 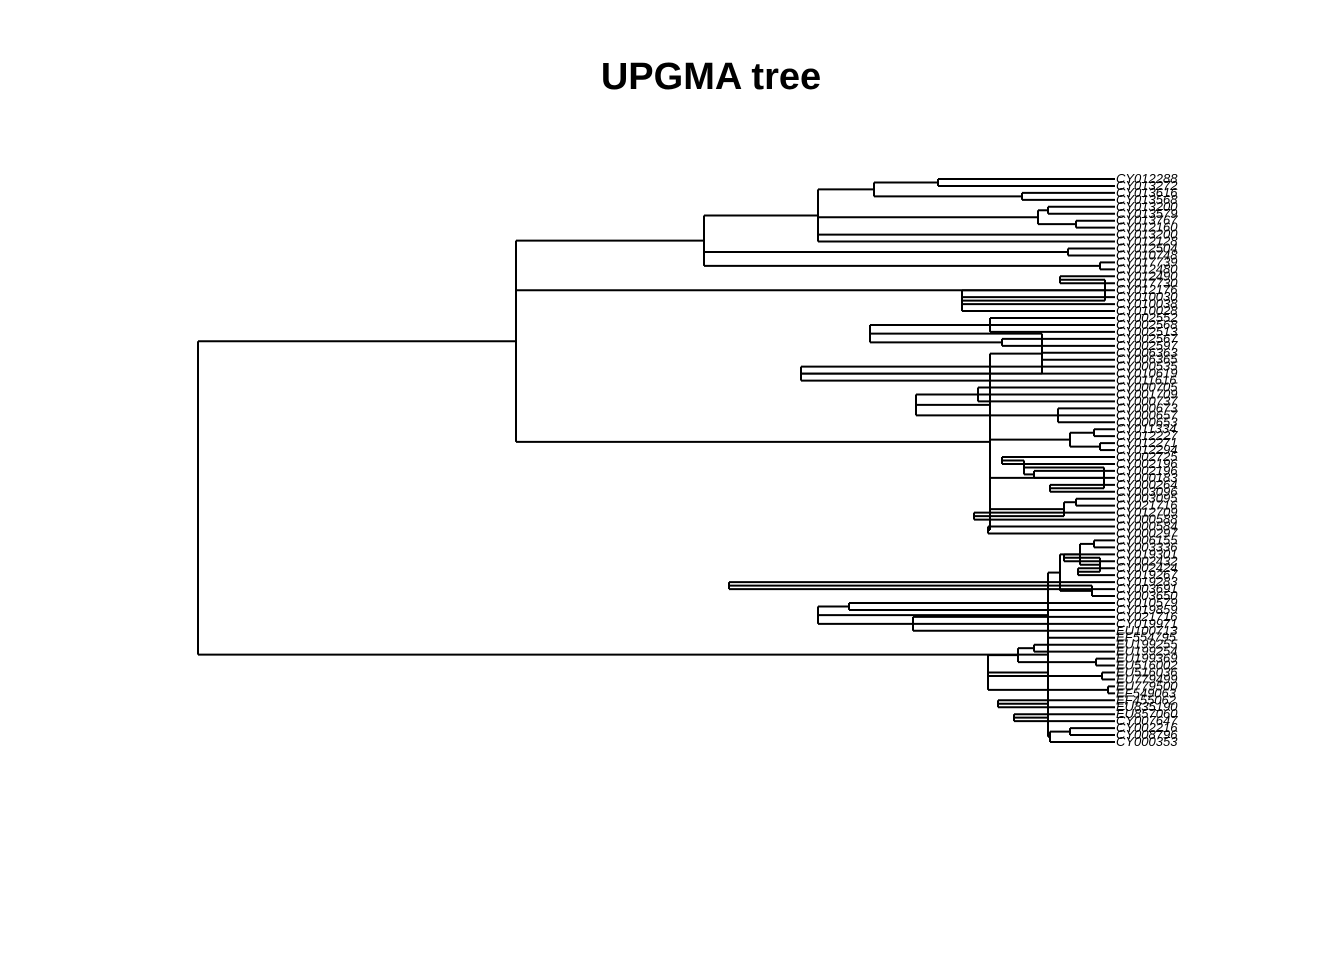 I want to click on tip-label: CY002552, so click(x=1147, y=317).